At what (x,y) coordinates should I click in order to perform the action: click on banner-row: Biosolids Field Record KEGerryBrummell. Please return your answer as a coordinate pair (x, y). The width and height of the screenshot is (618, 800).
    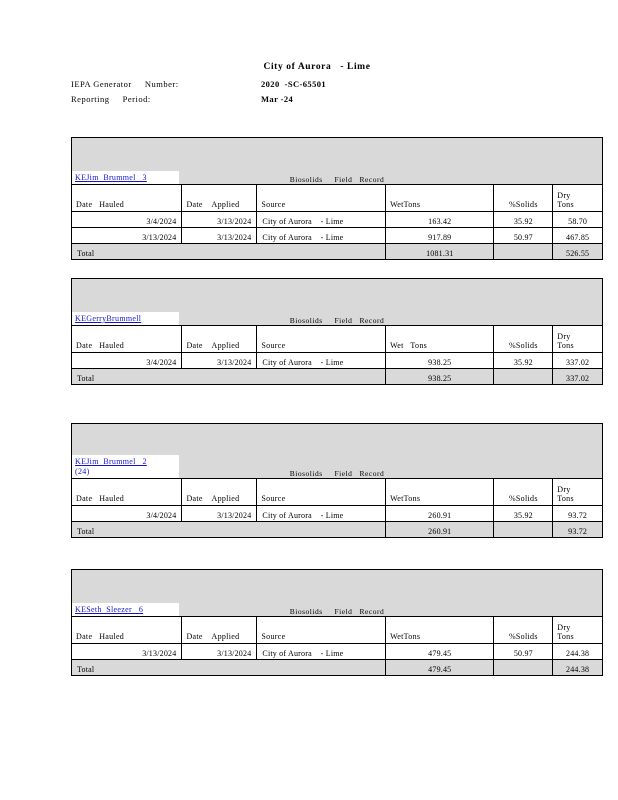
    Looking at the image, I should click on (337, 302).